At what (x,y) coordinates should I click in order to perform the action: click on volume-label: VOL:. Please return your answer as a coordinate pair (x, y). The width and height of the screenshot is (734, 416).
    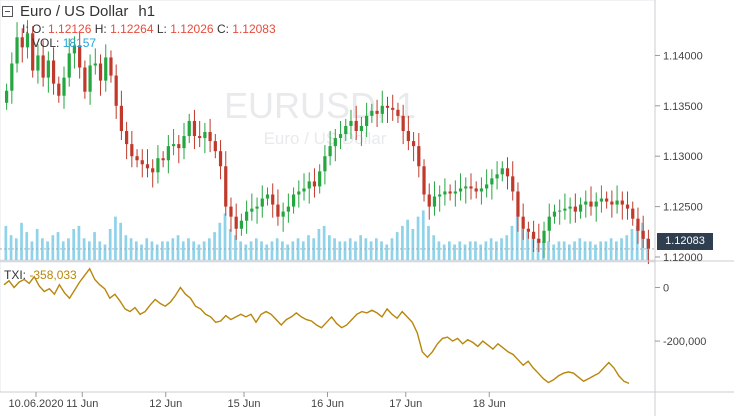
    Looking at the image, I should click on (46, 43).